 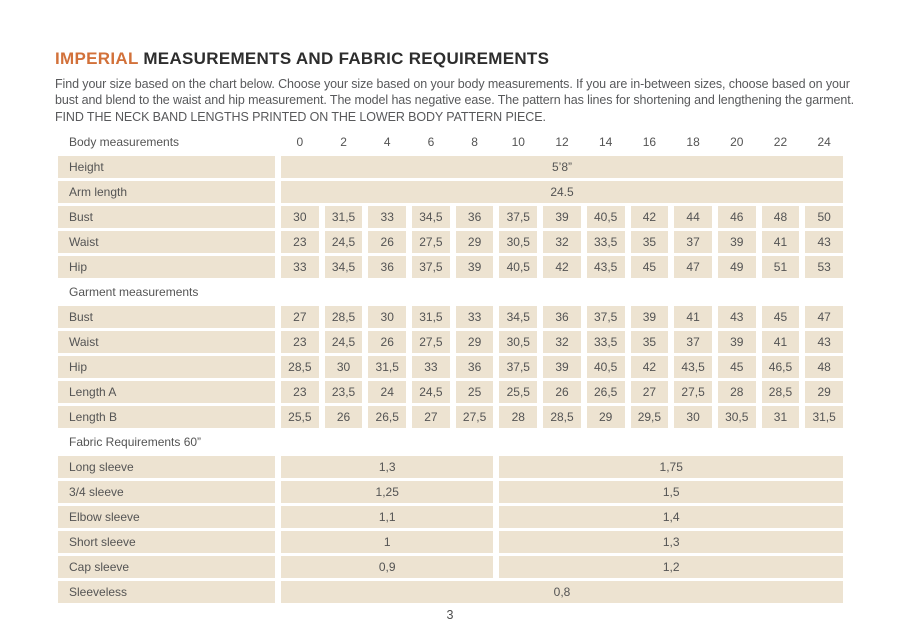 I want to click on size-header-cell: 8, so click(x=474, y=142).